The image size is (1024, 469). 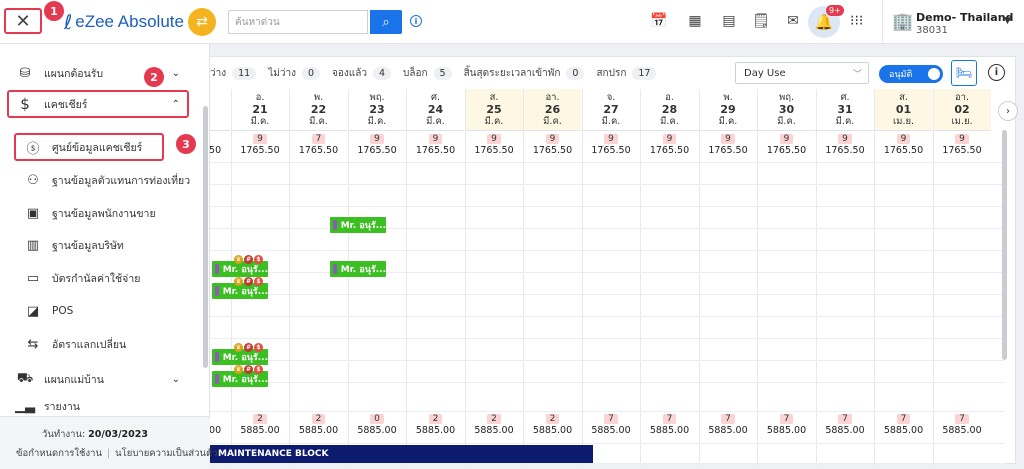 I want to click on day-header: พฤ. 23 มี.ค., so click(x=377, y=110).